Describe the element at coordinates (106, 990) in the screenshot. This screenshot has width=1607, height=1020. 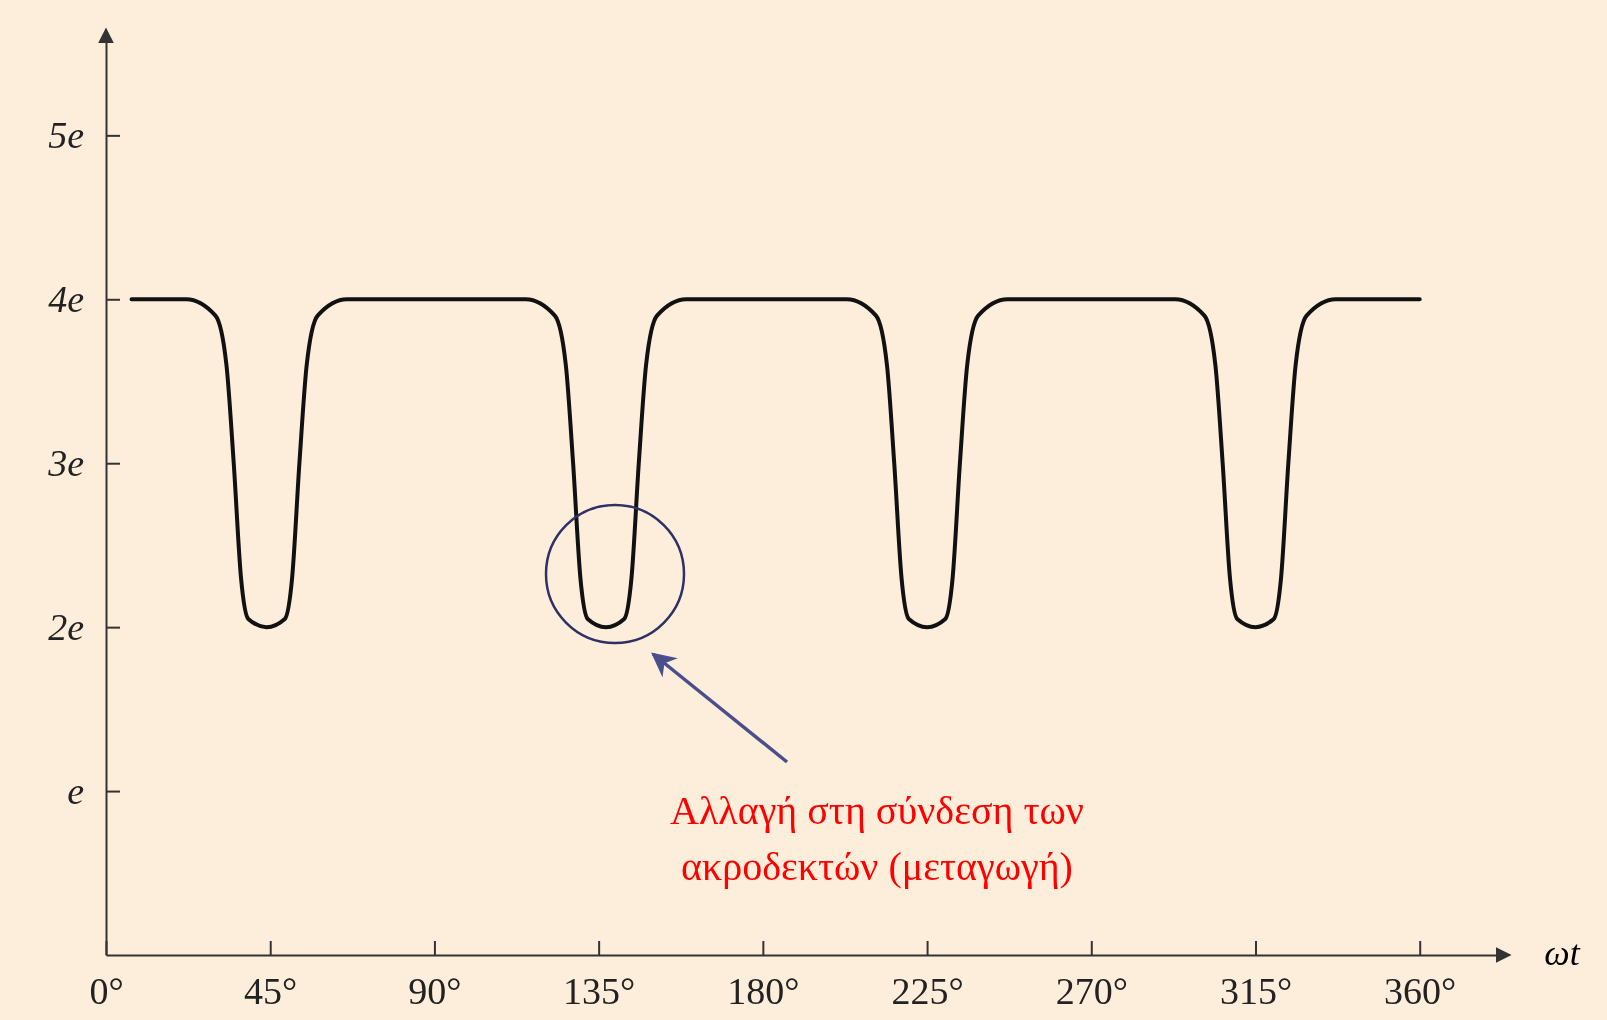
I see `x-tick-label: 0°` at that location.